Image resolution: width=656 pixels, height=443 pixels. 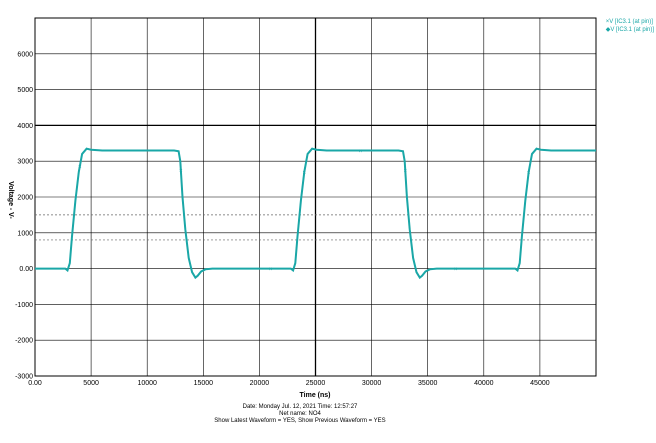 I want to click on x-tick-label: 30000, so click(x=372, y=383).